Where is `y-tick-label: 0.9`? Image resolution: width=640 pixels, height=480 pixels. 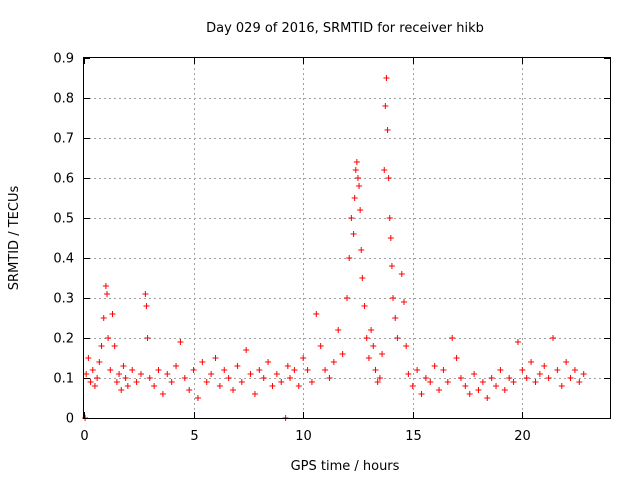
y-tick-label: 0.9 is located at coordinates (63, 59).